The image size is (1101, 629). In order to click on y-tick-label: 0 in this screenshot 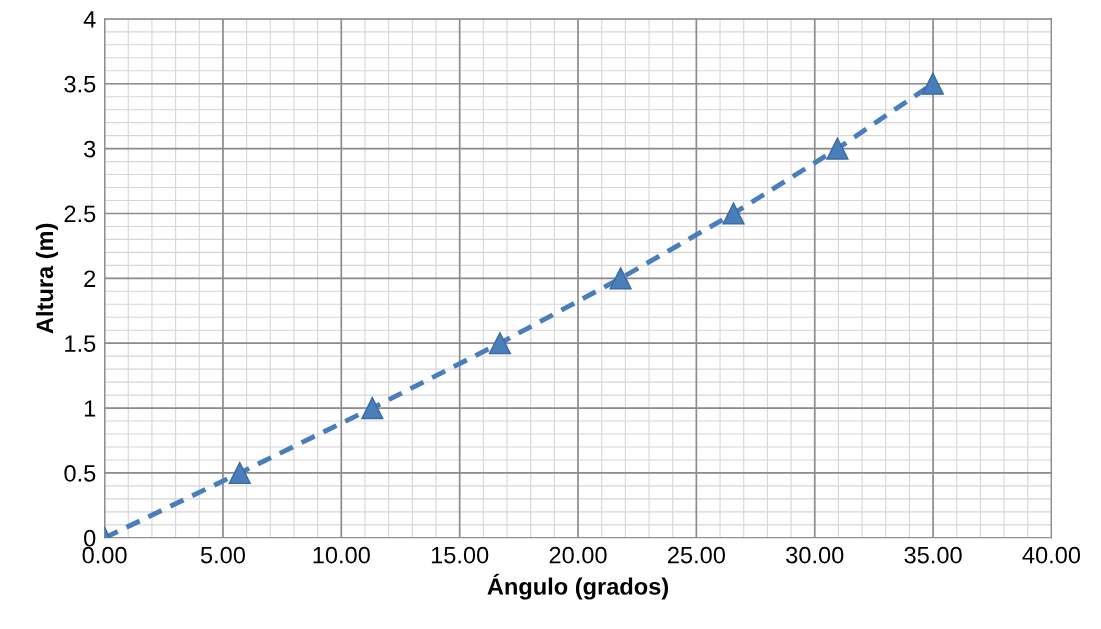, I will do `click(90, 538)`.